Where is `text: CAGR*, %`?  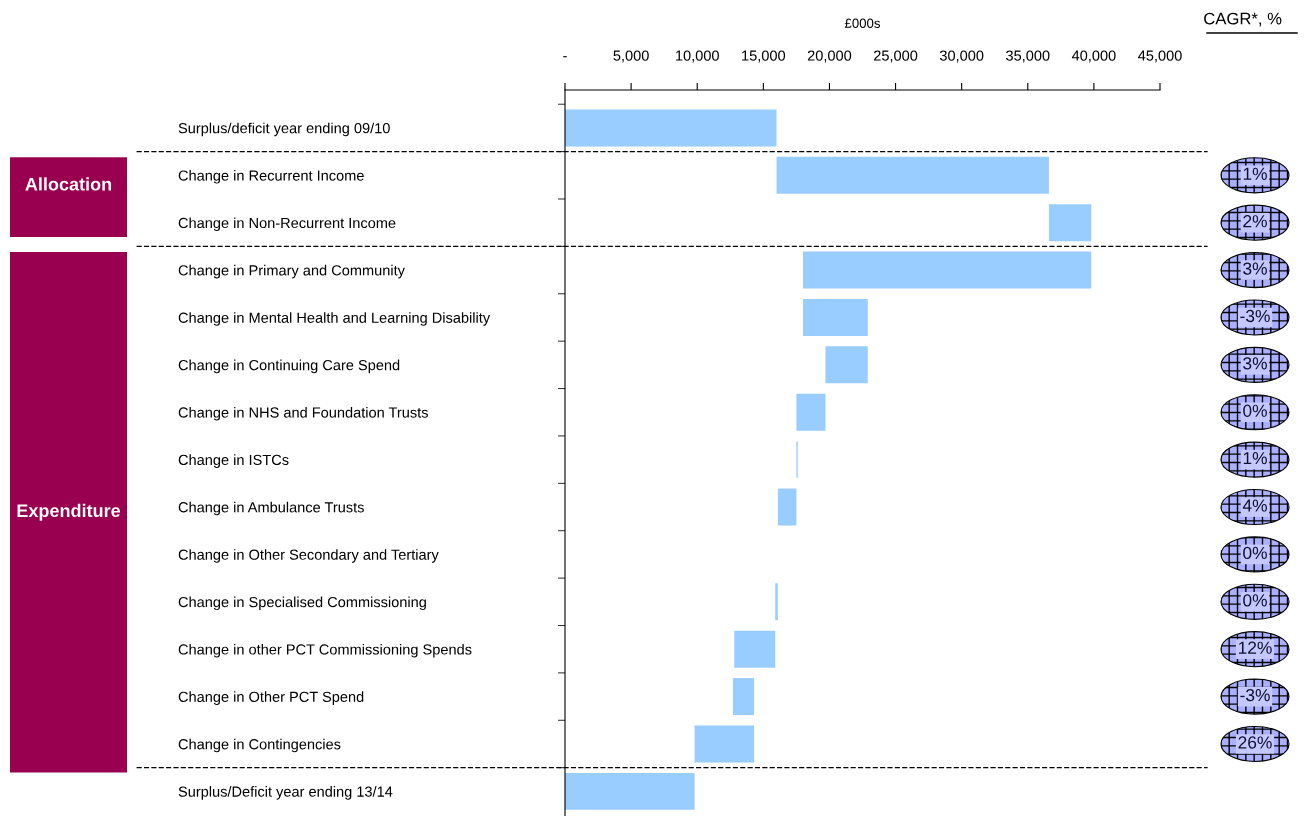
text: CAGR*, % is located at coordinates (1243, 19).